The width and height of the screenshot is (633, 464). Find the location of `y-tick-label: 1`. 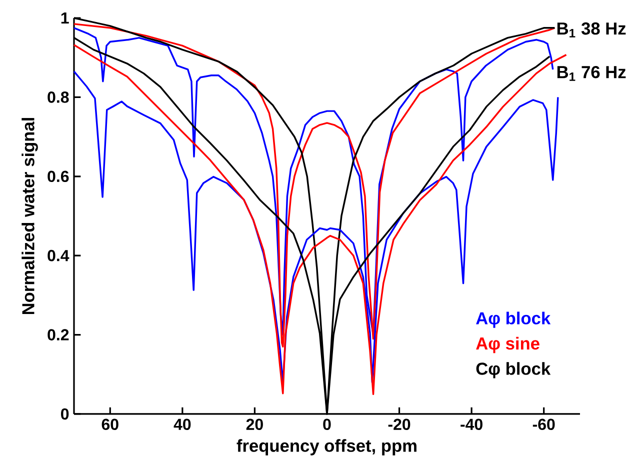

y-tick-label: 1 is located at coordinates (65, 18).